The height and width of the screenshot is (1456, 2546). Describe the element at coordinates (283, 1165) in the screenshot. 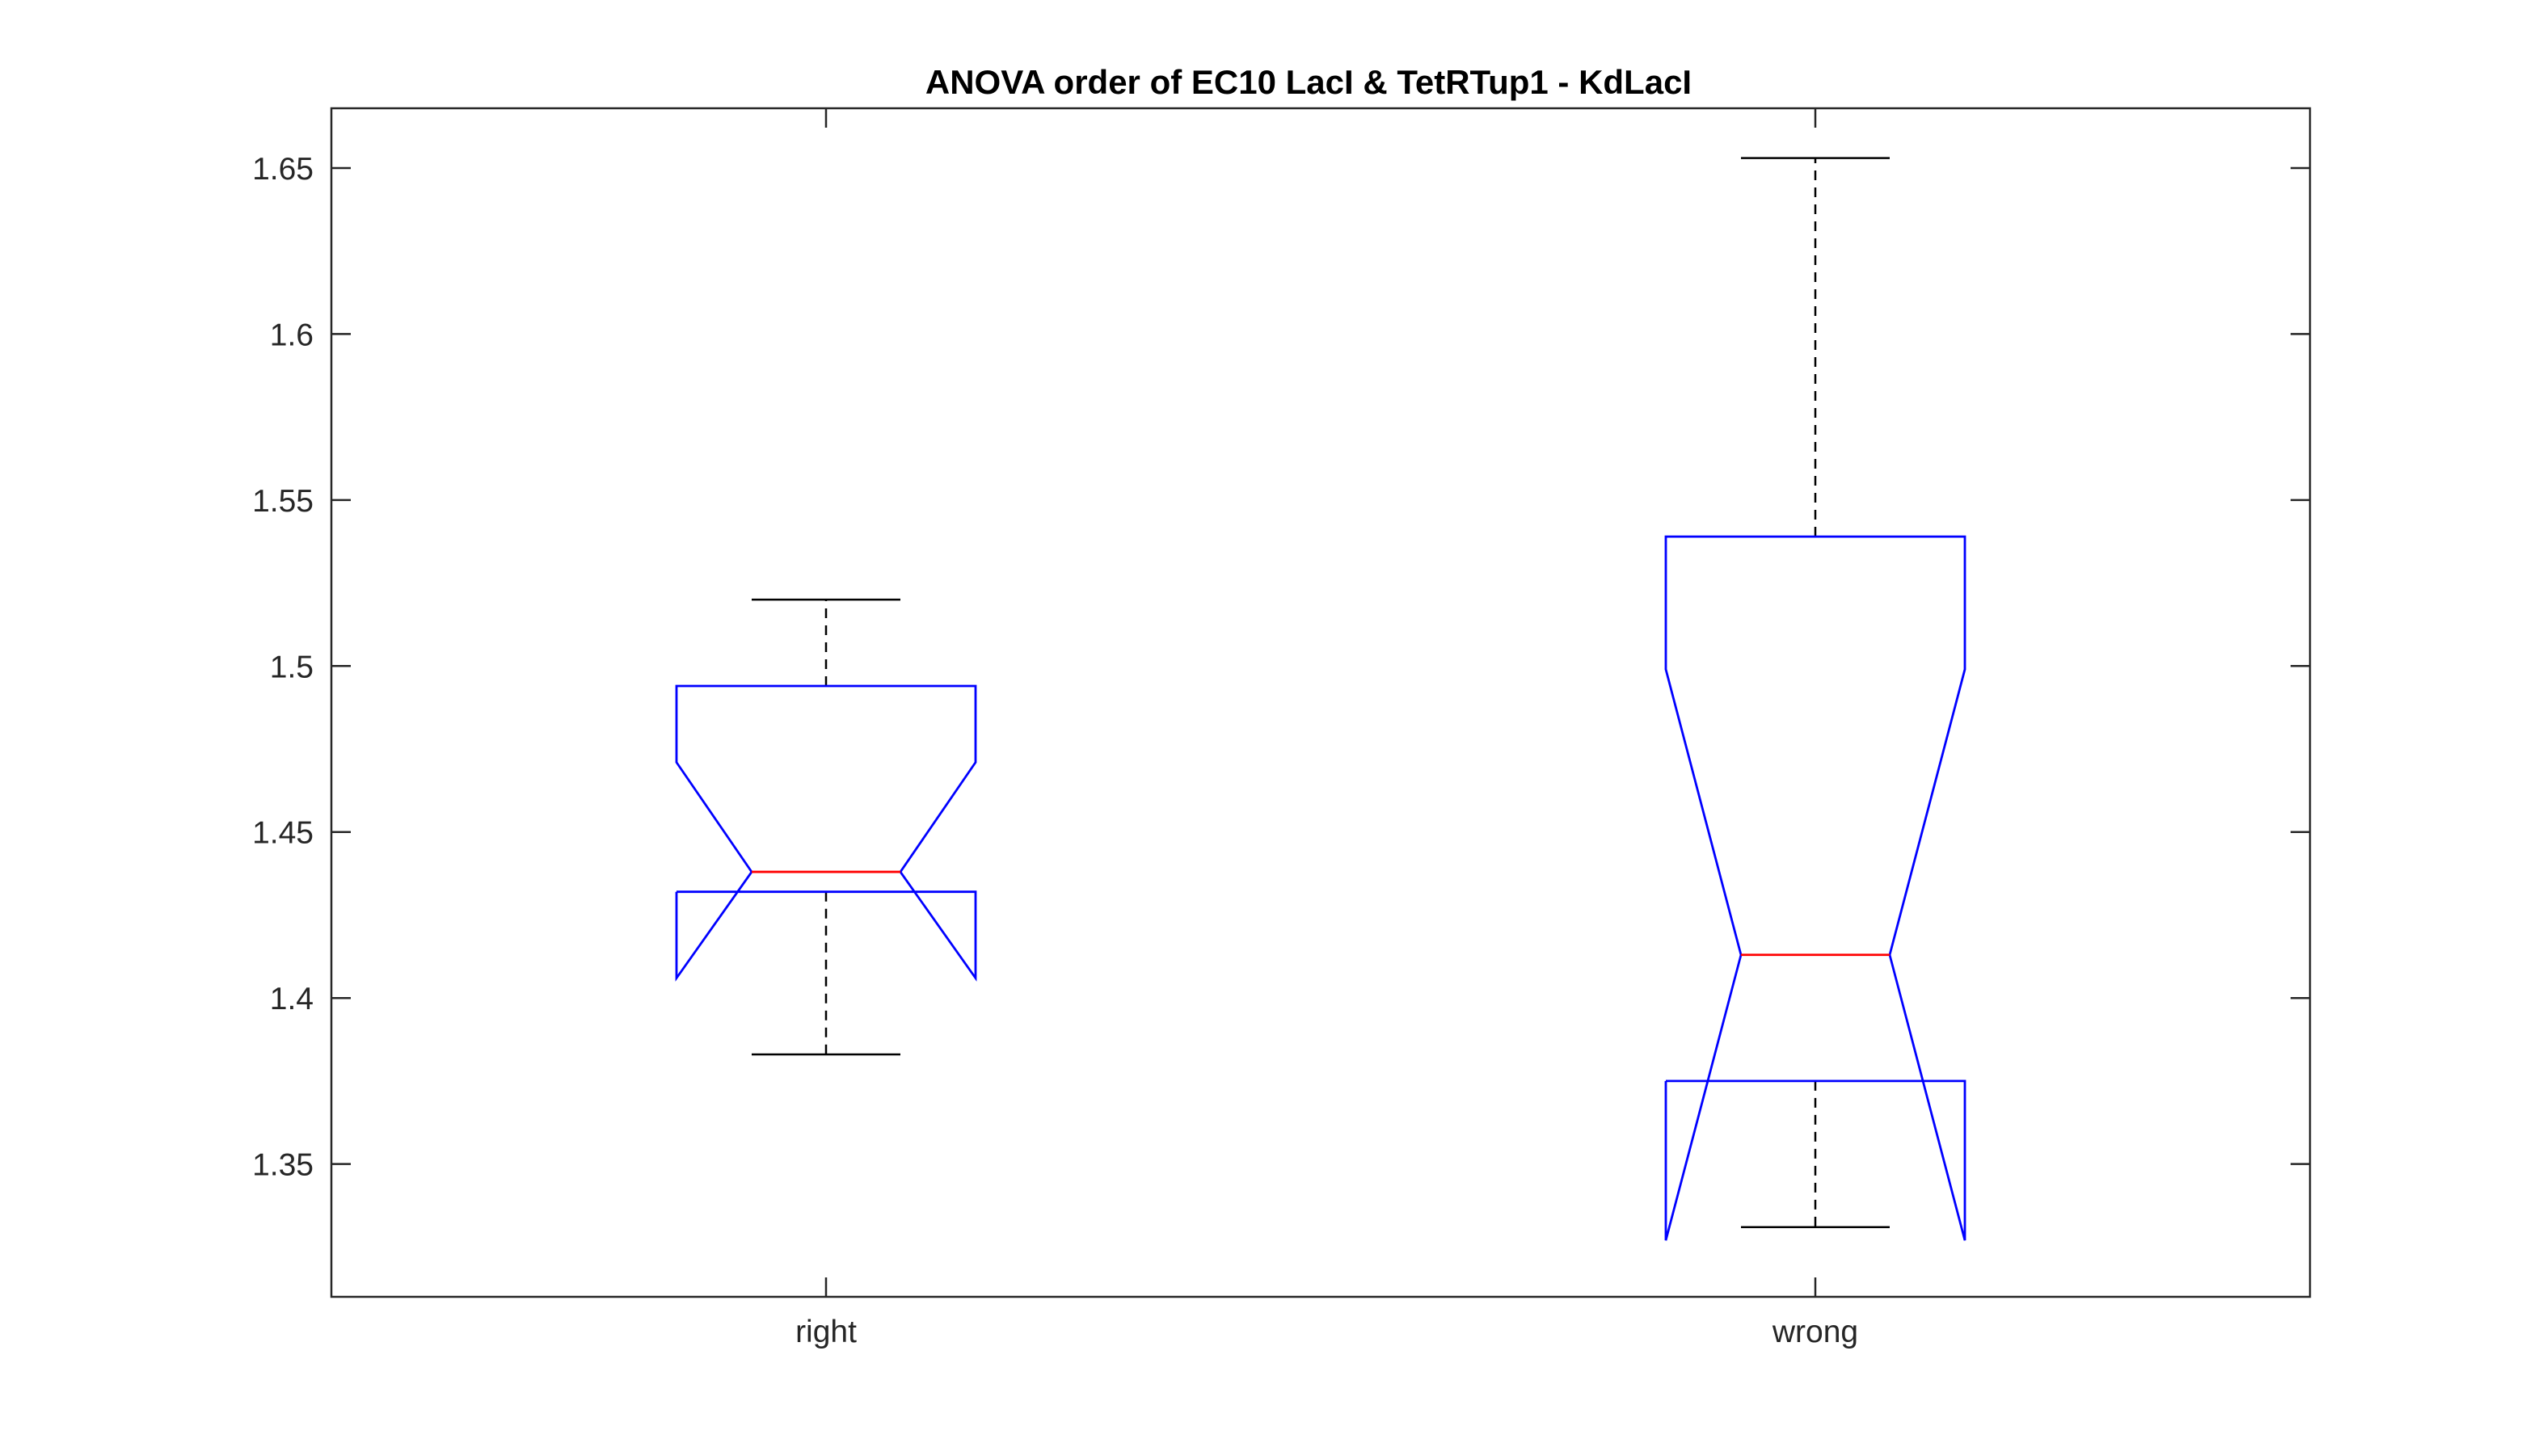

I see `y-tick-label: 1.35` at that location.